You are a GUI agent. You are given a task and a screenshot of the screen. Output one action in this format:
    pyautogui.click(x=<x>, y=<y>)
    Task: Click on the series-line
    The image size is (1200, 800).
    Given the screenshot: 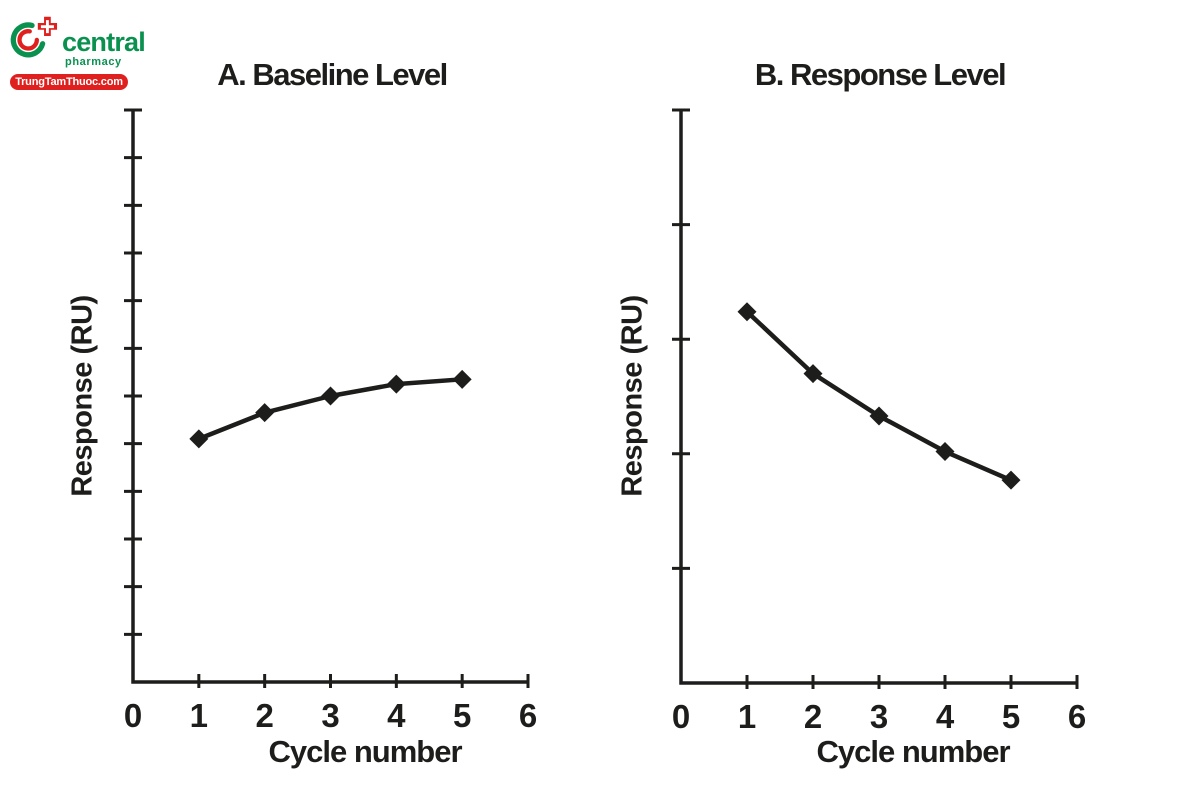 What is the action you would take?
    pyautogui.click(x=878, y=396)
    